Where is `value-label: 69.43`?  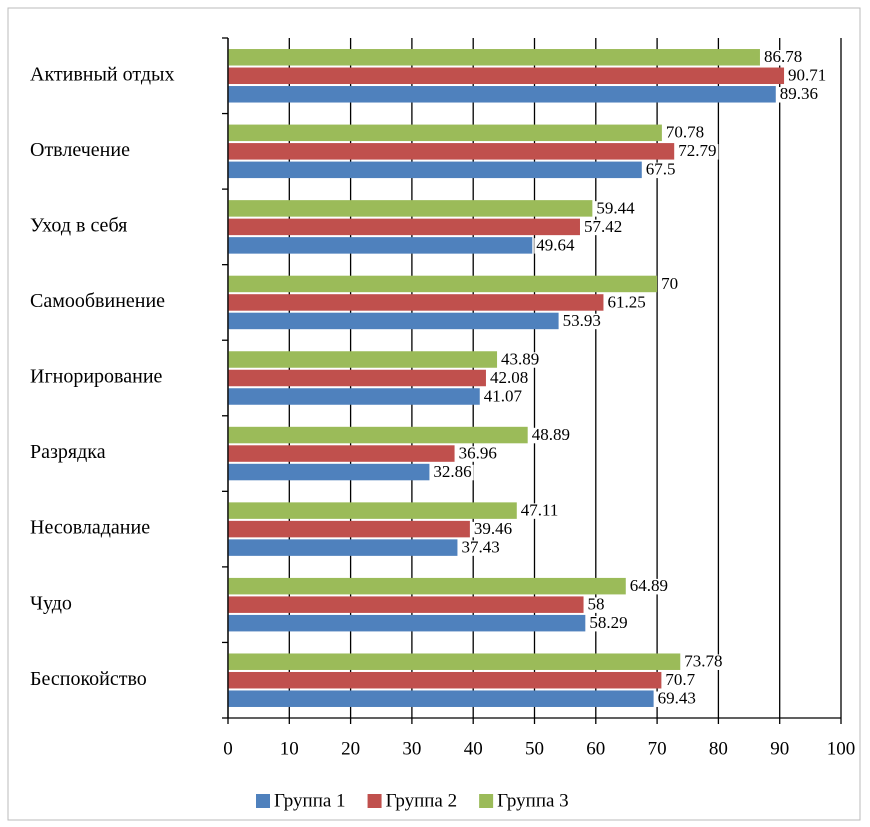 value-label: 69.43 is located at coordinates (677, 698).